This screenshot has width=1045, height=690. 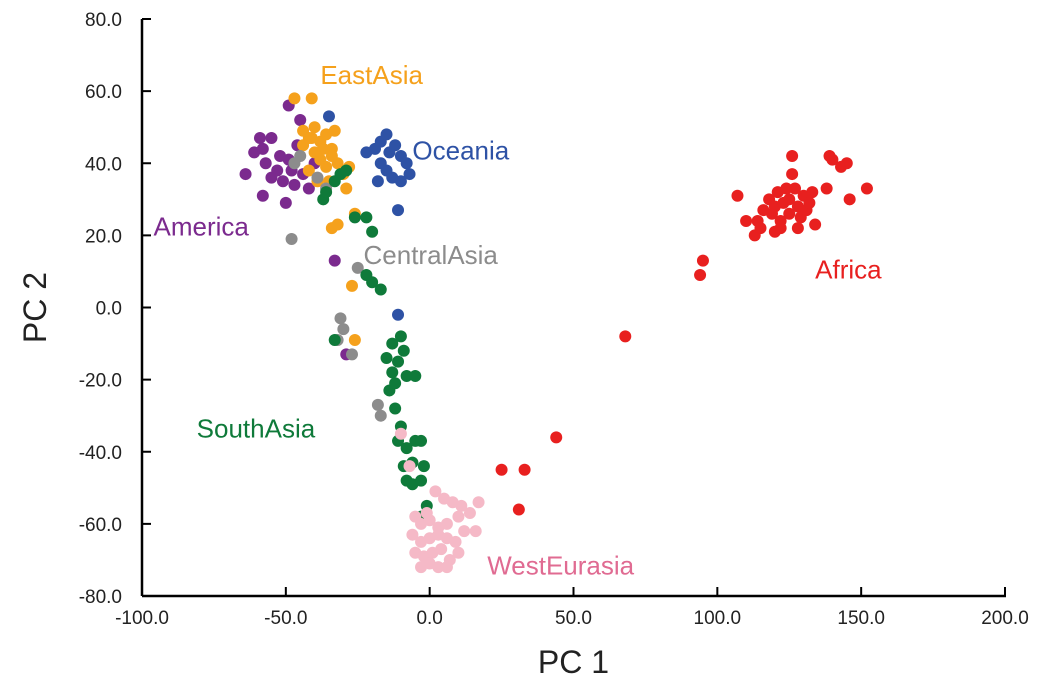 What do you see at coordinates (861, 618) in the screenshot?
I see `x-tick-label: 150.0` at bounding box center [861, 618].